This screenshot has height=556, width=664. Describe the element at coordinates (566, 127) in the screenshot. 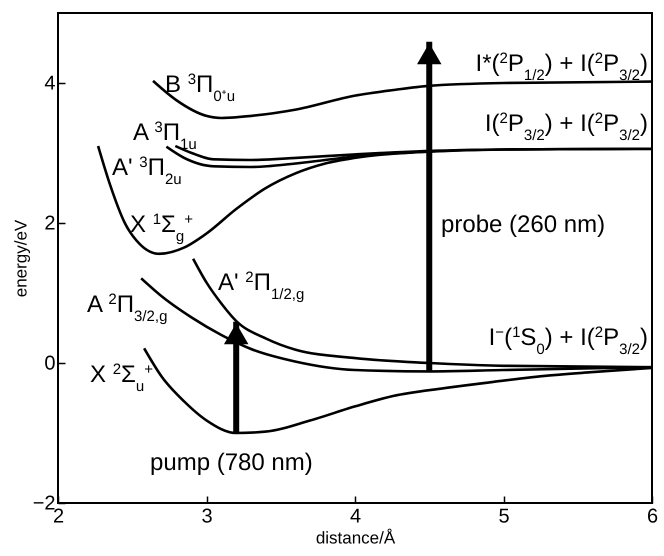

I see `text: I($^{2}$P$_{3/2}$) + I($^{2}$P$_{3/2}$)` at that location.